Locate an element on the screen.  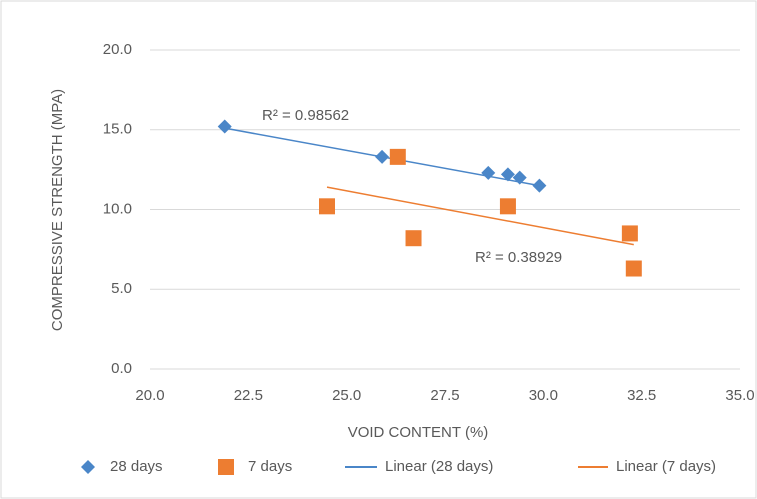
y-tick-label: 20.0 is located at coordinates (117, 49).